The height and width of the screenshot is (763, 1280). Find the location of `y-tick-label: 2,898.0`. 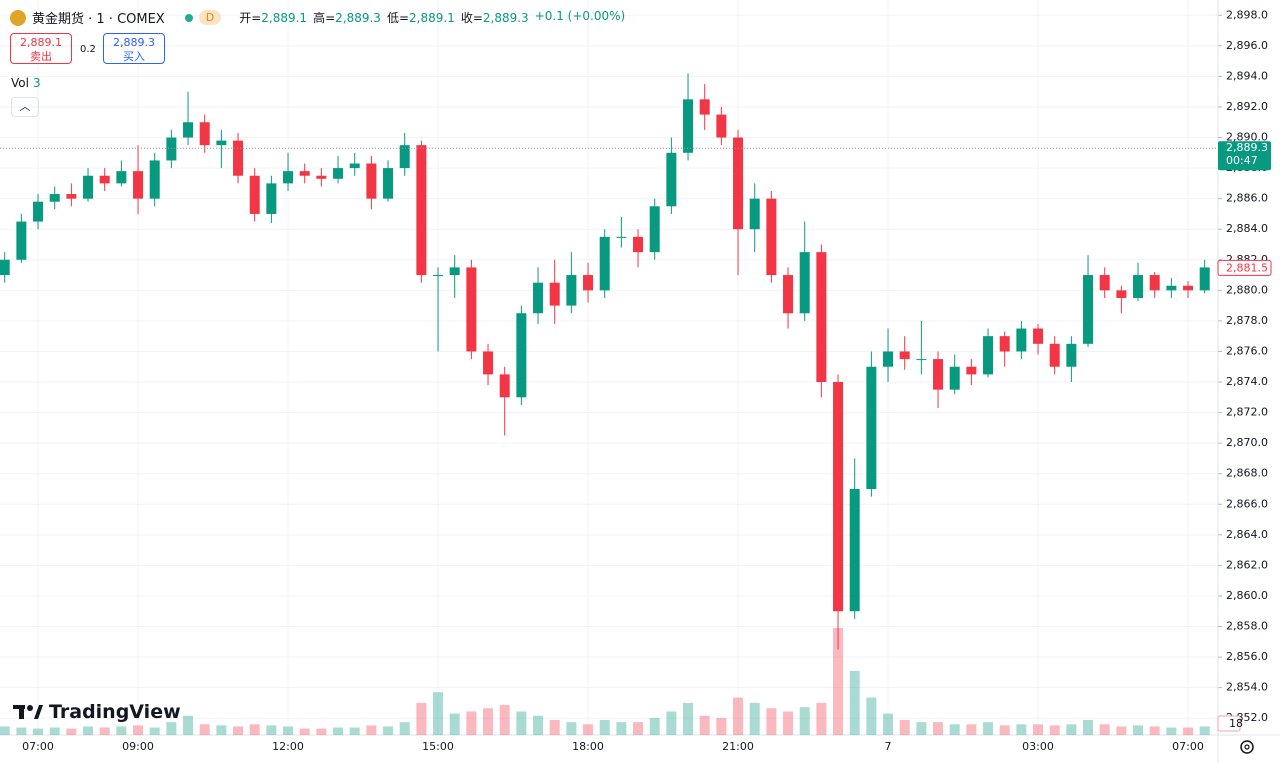

y-tick-label: 2,898.0 is located at coordinates (1247, 14).